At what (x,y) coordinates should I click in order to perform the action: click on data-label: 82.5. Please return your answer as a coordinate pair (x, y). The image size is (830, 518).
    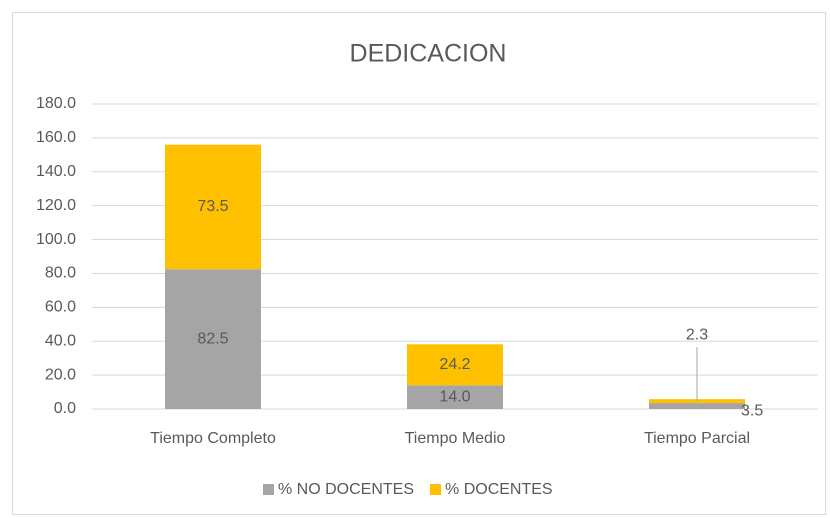
    Looking at the image, I should click on (212, 338).